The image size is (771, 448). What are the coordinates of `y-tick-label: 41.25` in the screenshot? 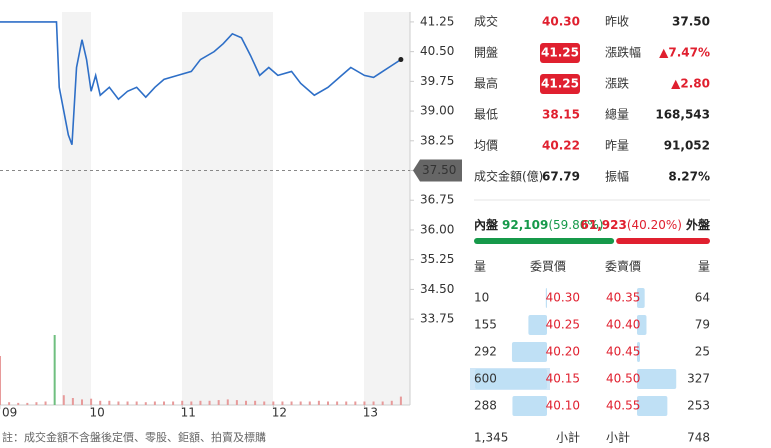 It's located at (437, 21).